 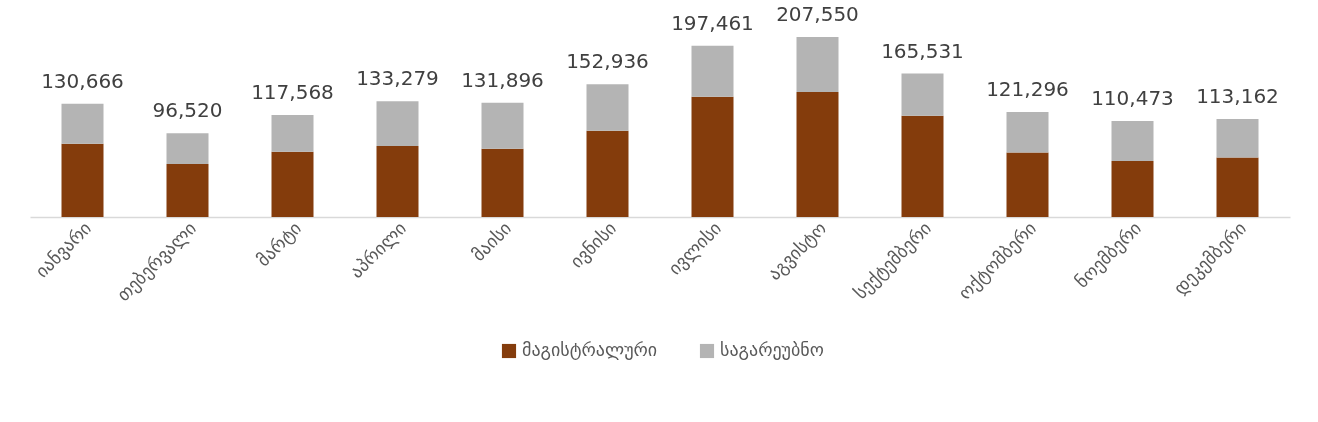 What do you see at coordinates (187, 110) in the screenshot?
I see `annotation: 96,520` at bounding box center [187, 110].